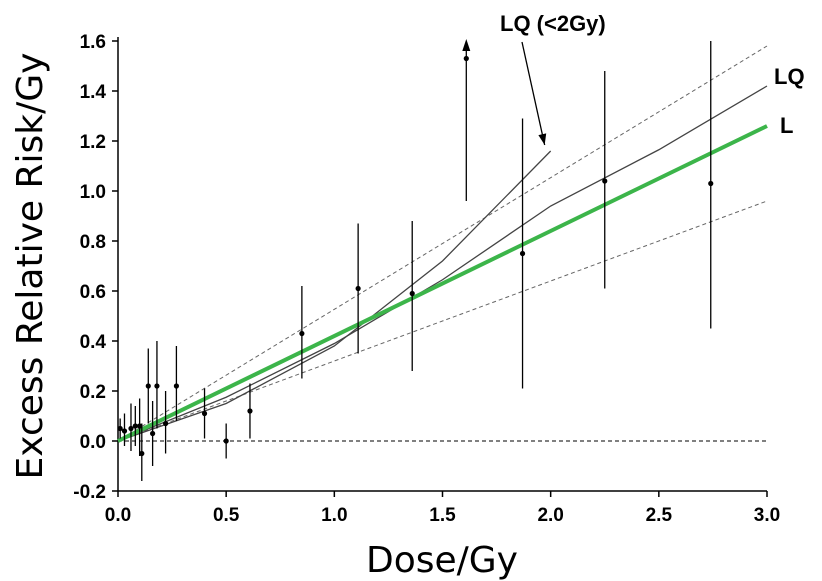  Describe the element at coordinates (93, 392) in the screenshot. I see `y-tick-label: 0.2` at that location.